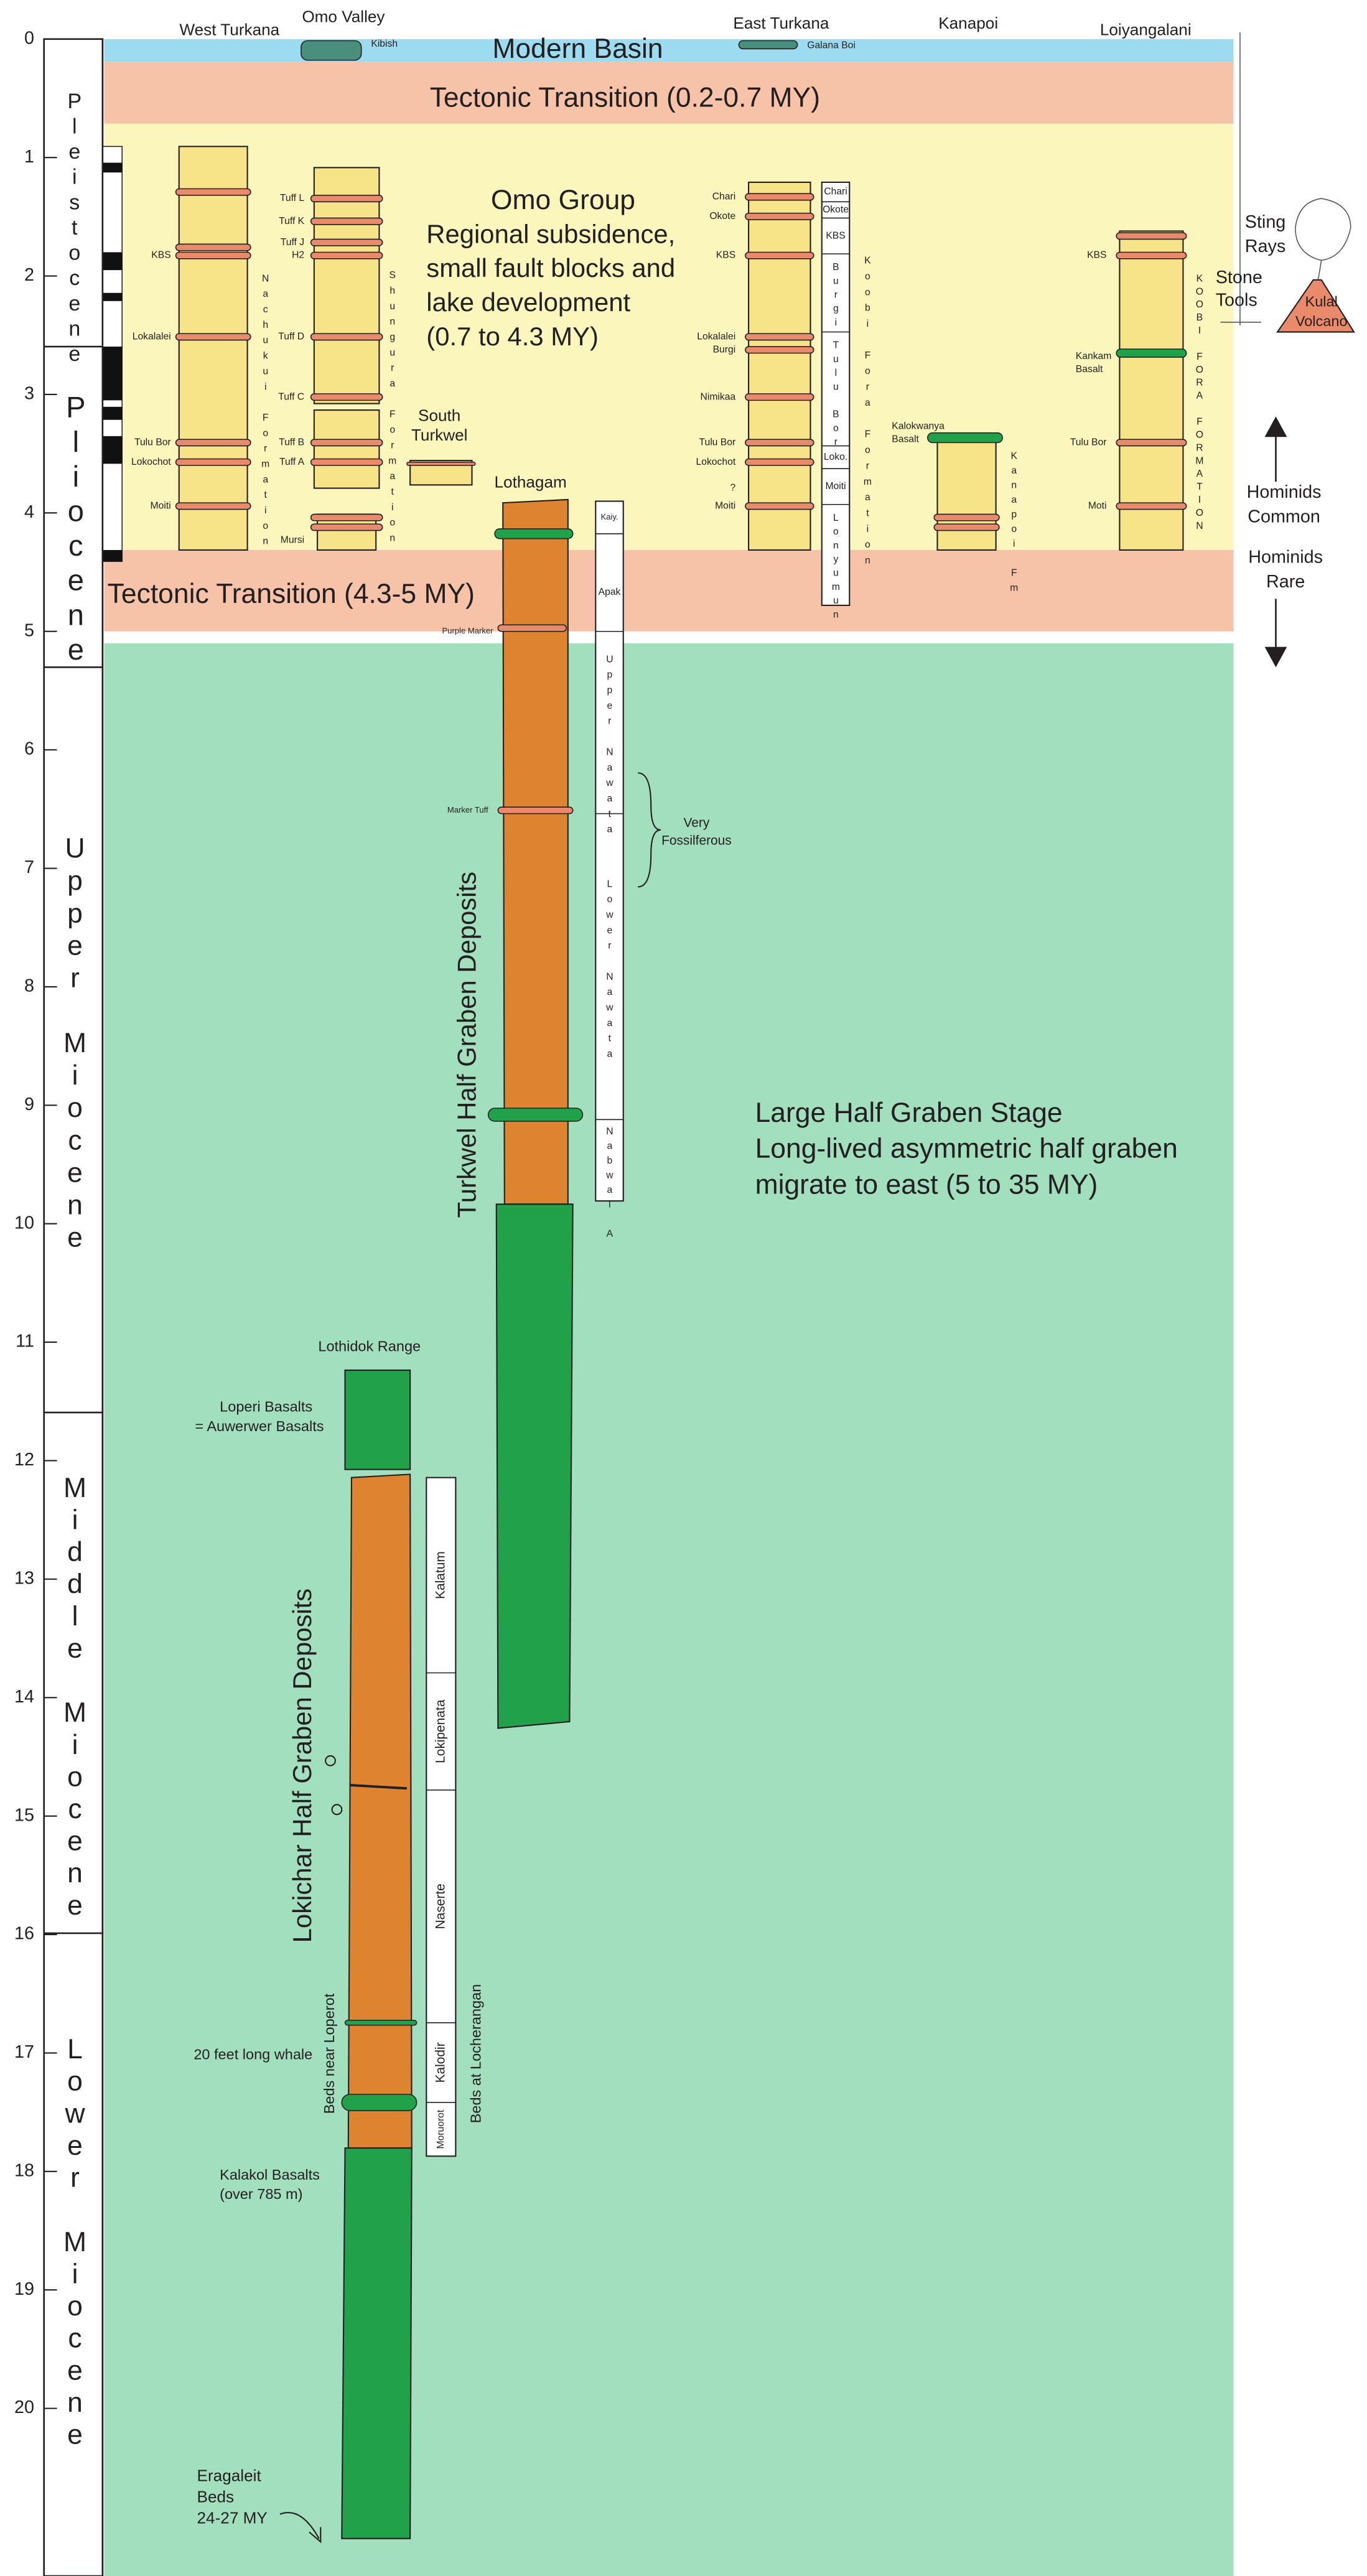 Image resolution: width=1367 pixels, height=2576 pixels. Describe the element at coordinates (1284, 516) in the screenshot. I see `label: Common` at that location.